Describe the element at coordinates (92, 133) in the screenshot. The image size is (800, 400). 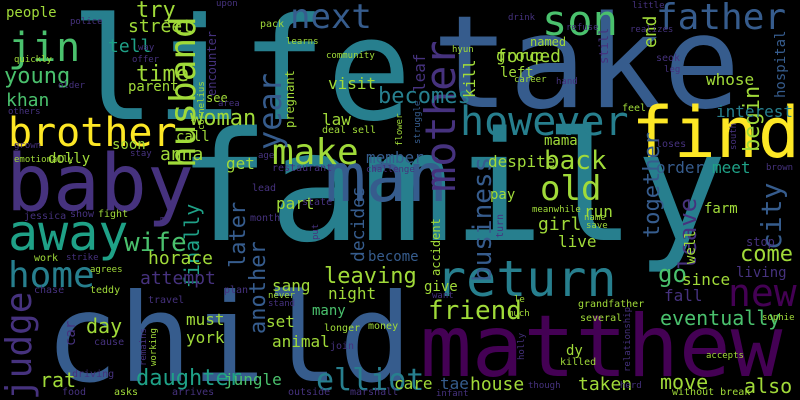
I see `word-brother: brother` at that location.